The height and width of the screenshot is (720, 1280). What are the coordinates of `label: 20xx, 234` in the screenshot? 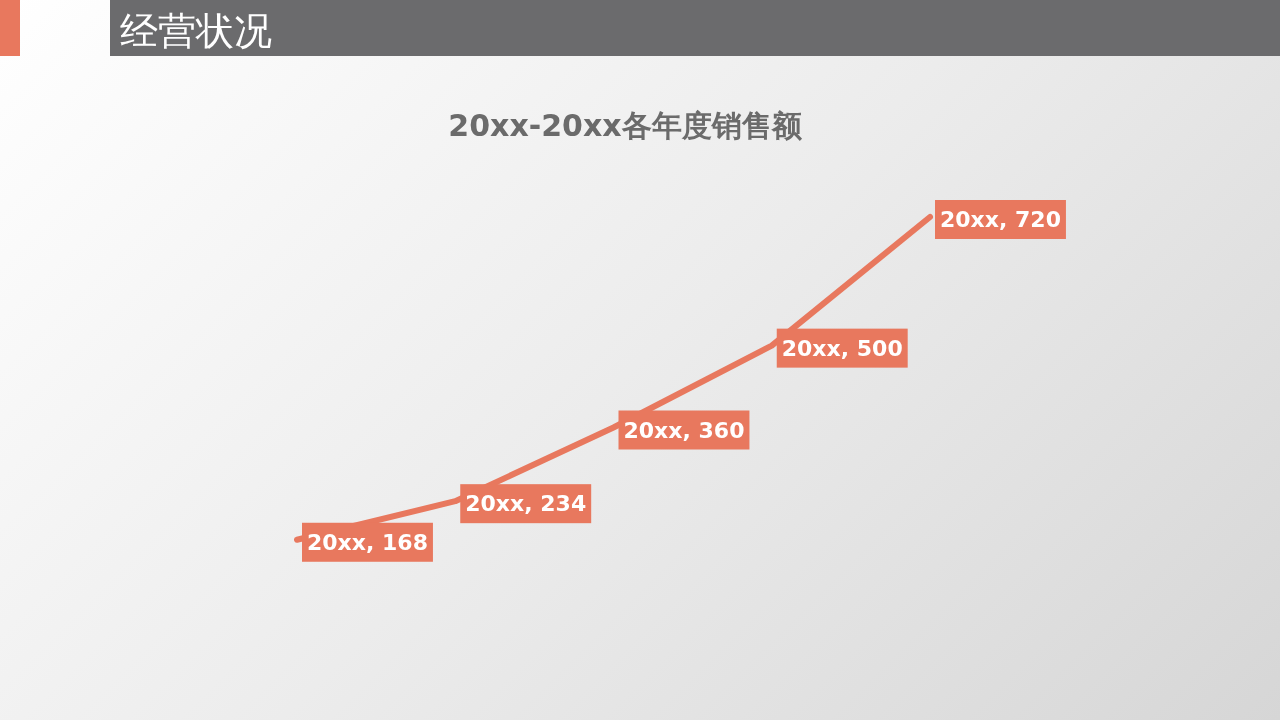 It's located at (526, 504).